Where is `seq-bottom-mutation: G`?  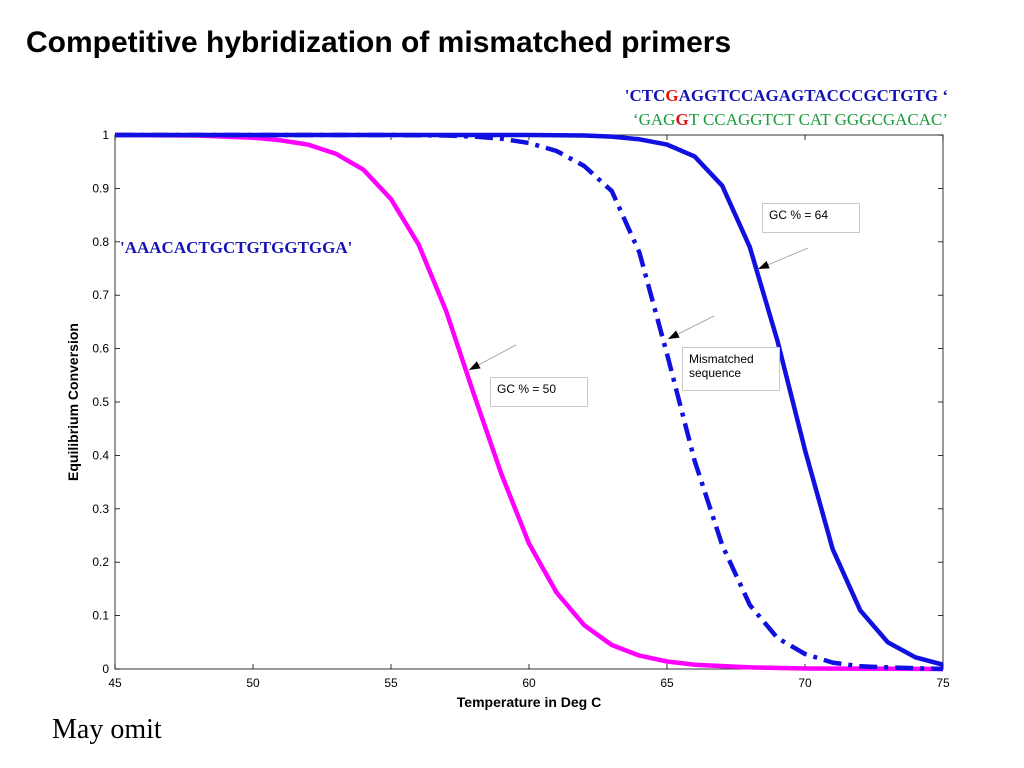
seq-bottom-mutation: G is located at coordinates (682, 119).